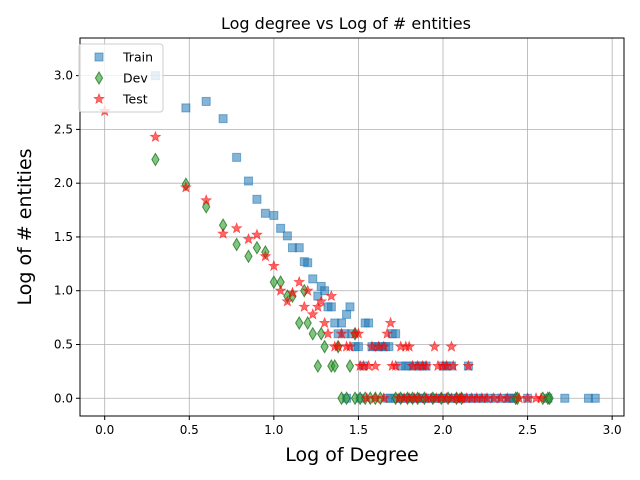  What do you see at coordinates (135, 78) in the screenshot?
I see `legend-label-dev: Dev` at bounding box center [135, 78].